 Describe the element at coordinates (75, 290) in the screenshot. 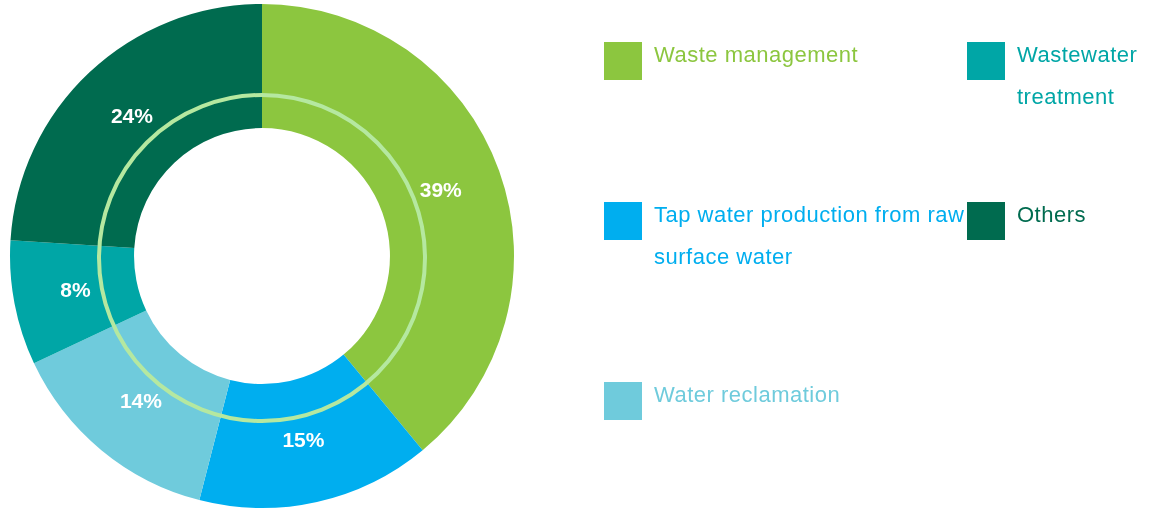

I see `data-label: 8%` at that location.